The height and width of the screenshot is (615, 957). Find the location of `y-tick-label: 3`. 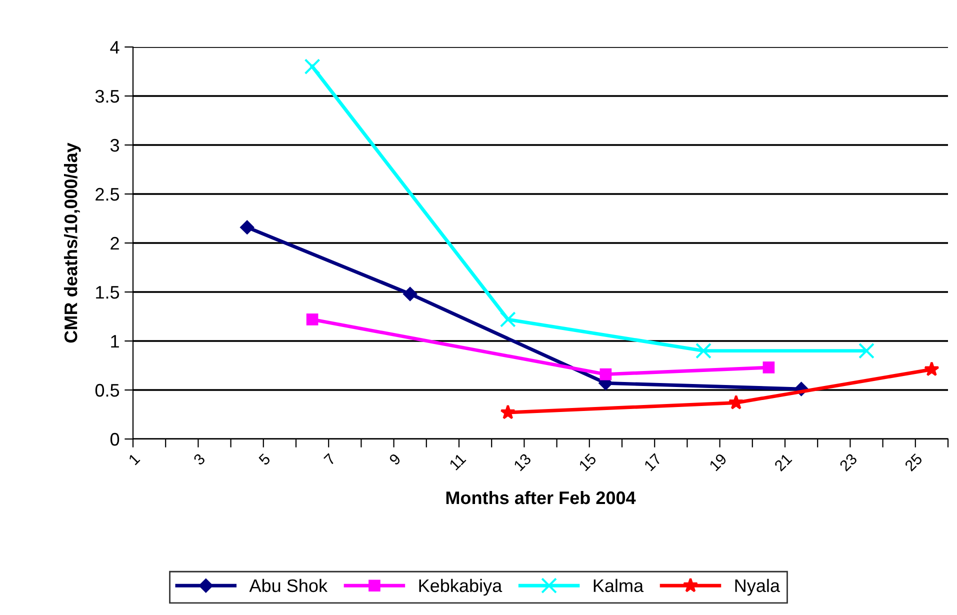

y-tick-label: 3 is located at coordinates (115, 145).